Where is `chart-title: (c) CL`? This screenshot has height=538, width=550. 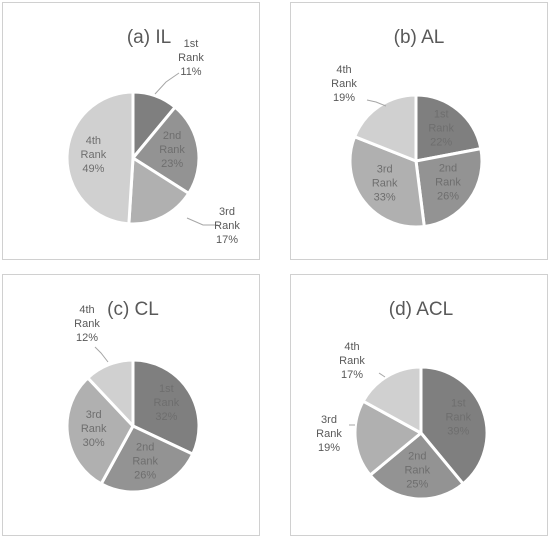
chart-title: (c) CL is located at coordinates (133, 309).